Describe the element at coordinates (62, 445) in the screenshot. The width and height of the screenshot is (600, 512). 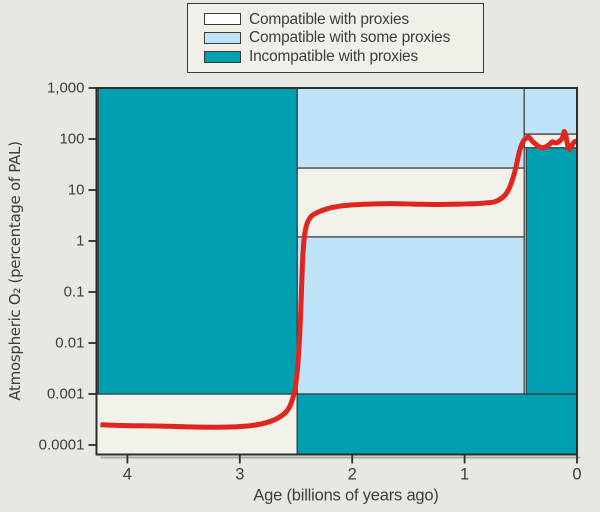
I see `y-tick-label: 0.0001` at that location.